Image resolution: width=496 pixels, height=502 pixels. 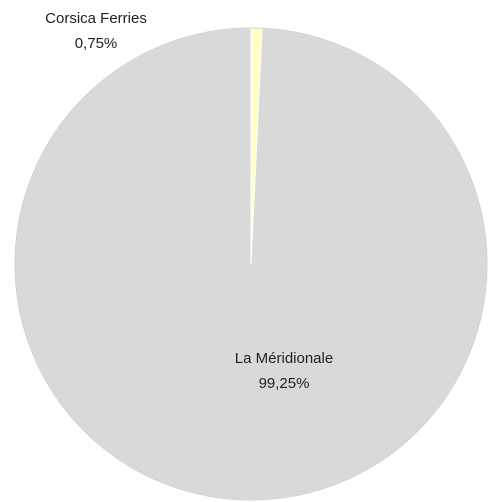 What do you see at coordinates (284, 383) in the screenshot?
I see `slice-label-la-meridionale-value: 99,25%` at bounding box center [284, 383].